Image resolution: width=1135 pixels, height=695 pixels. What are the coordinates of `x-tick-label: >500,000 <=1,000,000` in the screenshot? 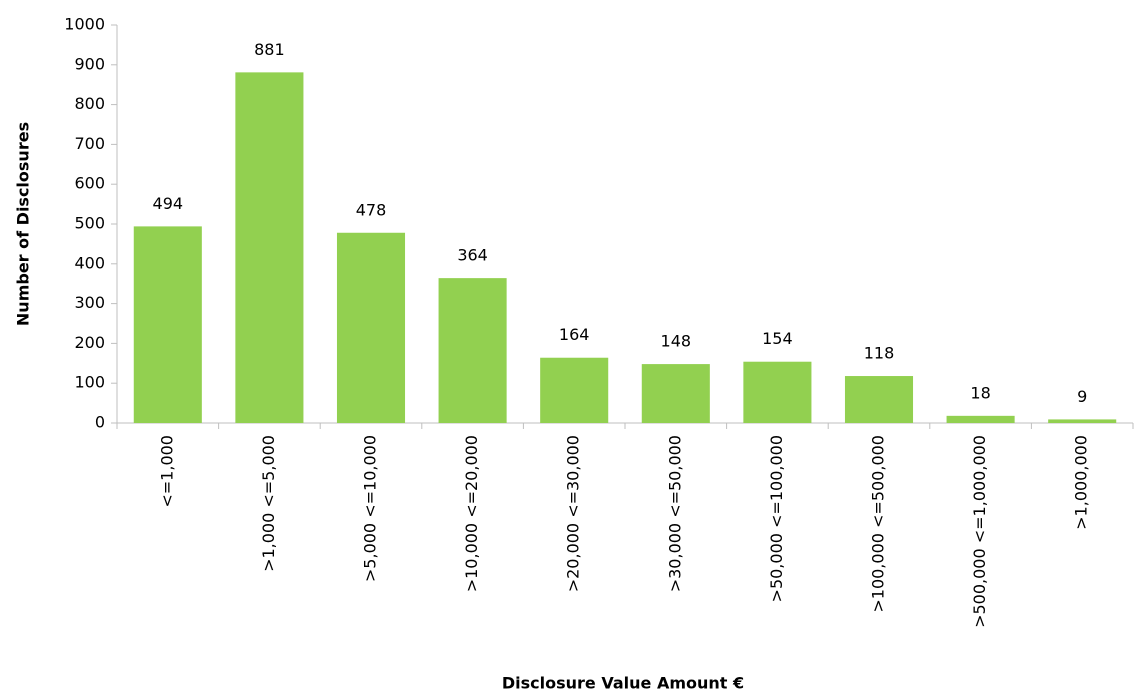 It's located at (979, 531).